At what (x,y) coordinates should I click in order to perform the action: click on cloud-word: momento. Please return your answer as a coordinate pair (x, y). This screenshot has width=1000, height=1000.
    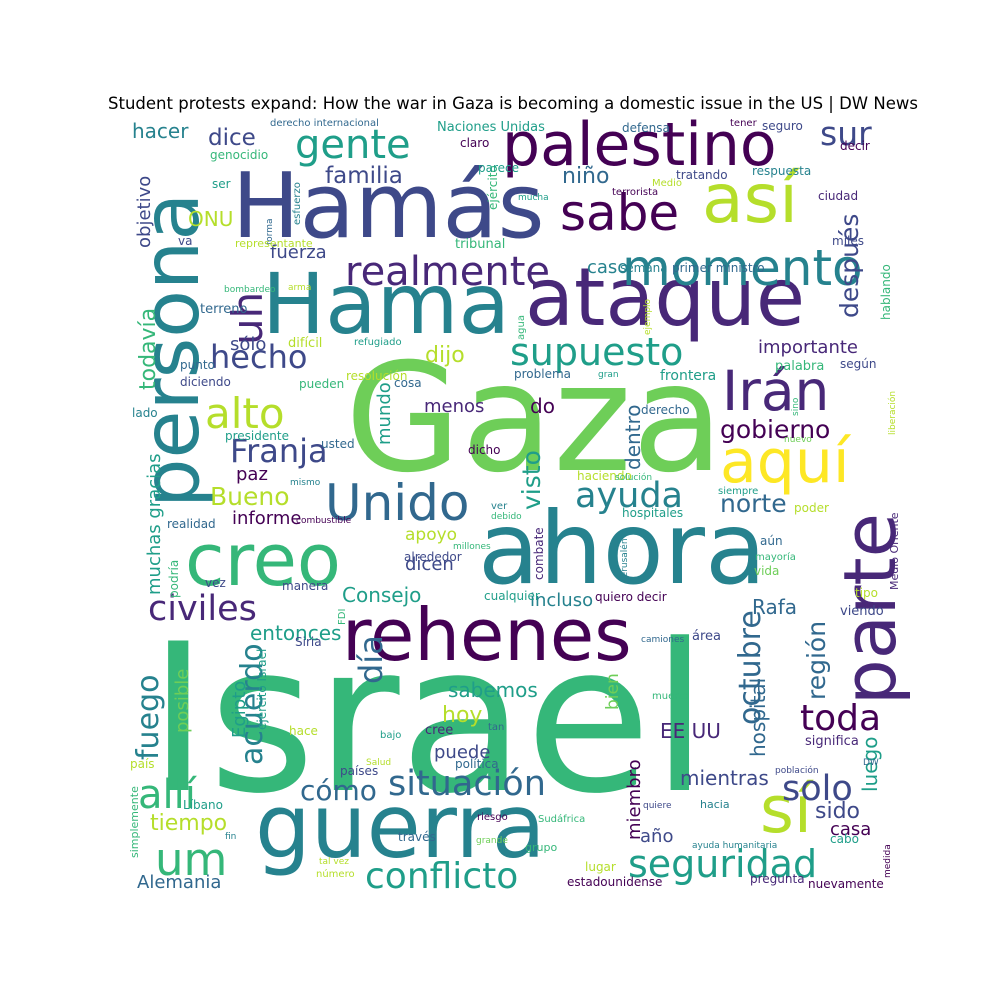
    Looking at the image, I should click on (742, 268).